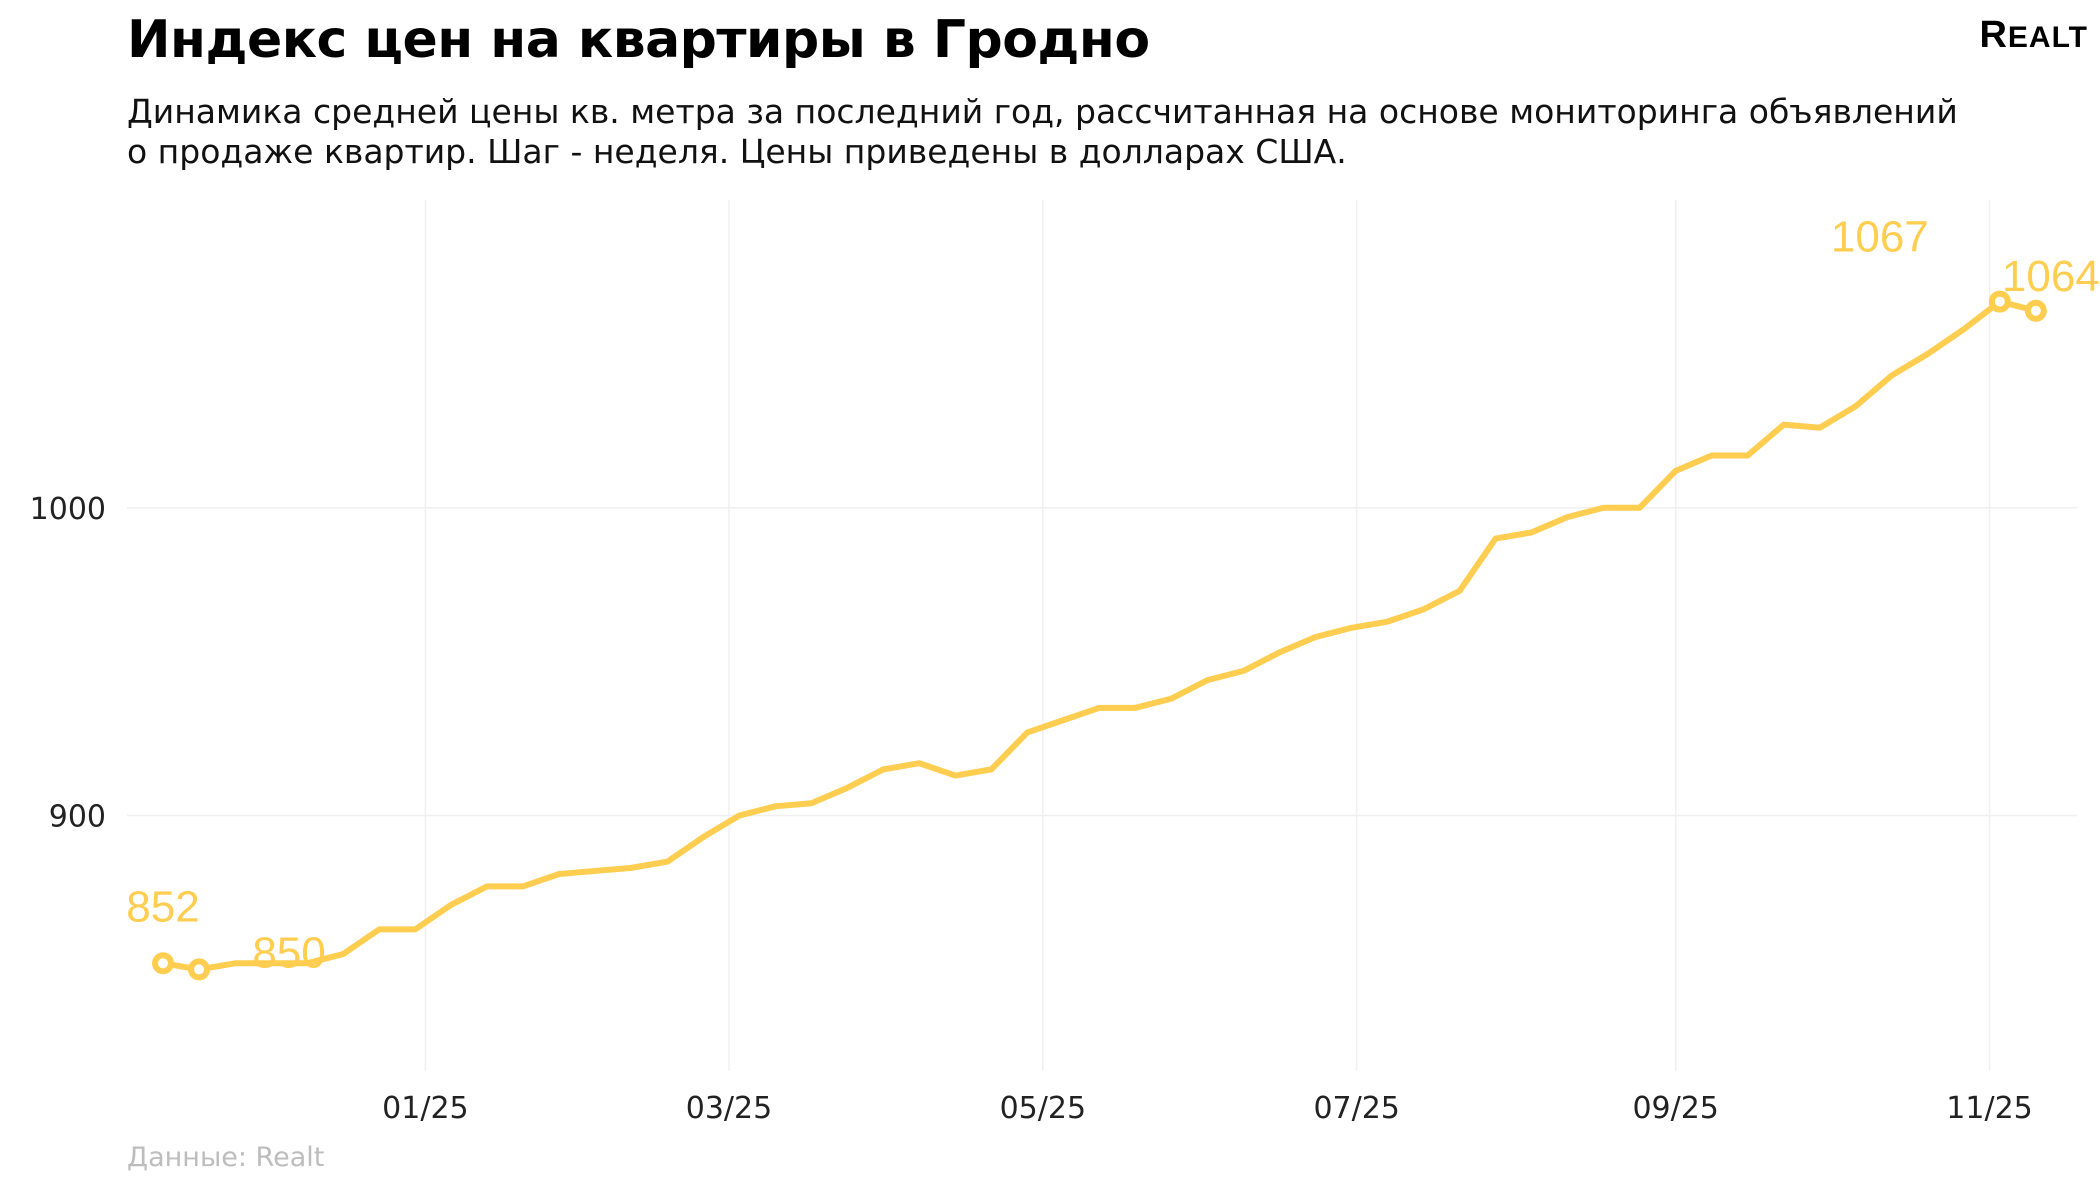 The image size is (2100, 1200). Describe the element at coordinates (288, 952) in the screenshot. I see `data-label: 850` at that location.